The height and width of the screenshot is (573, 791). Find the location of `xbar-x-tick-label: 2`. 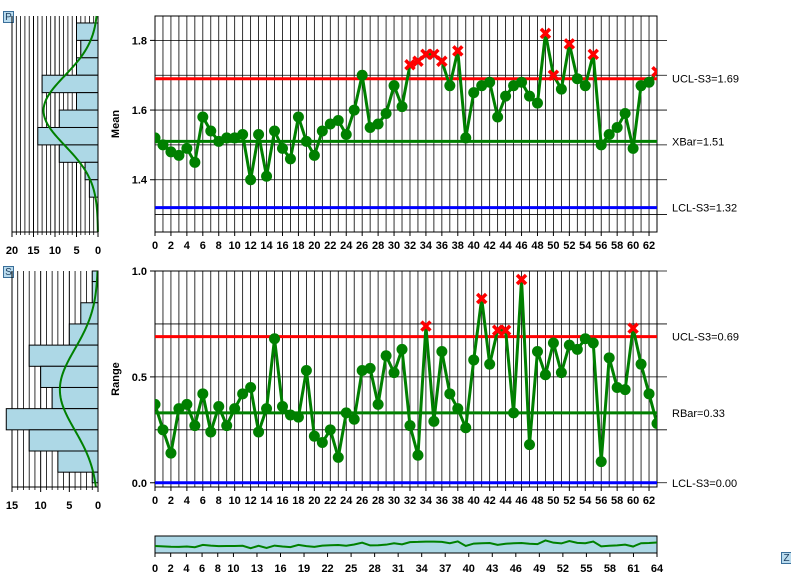

xbar-x-tick-label: 2 is located at coordinates (171, 246).